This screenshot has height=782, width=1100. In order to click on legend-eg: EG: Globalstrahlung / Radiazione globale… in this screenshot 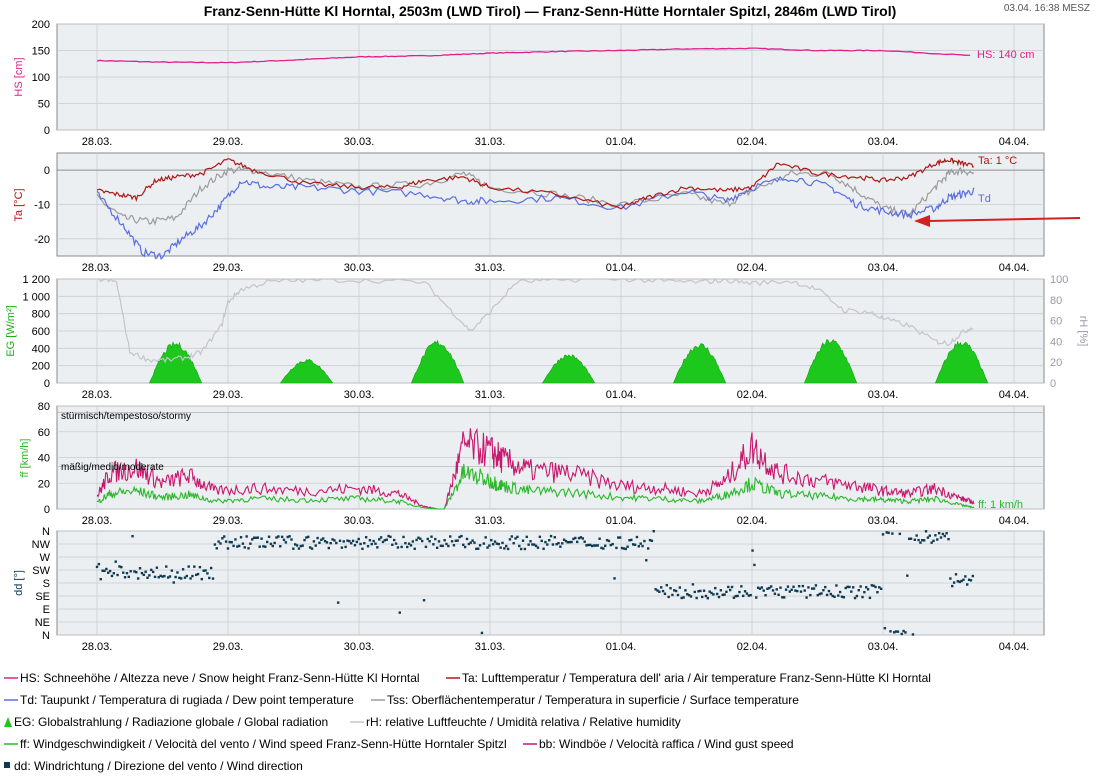, I will do `click(171, 722)`.